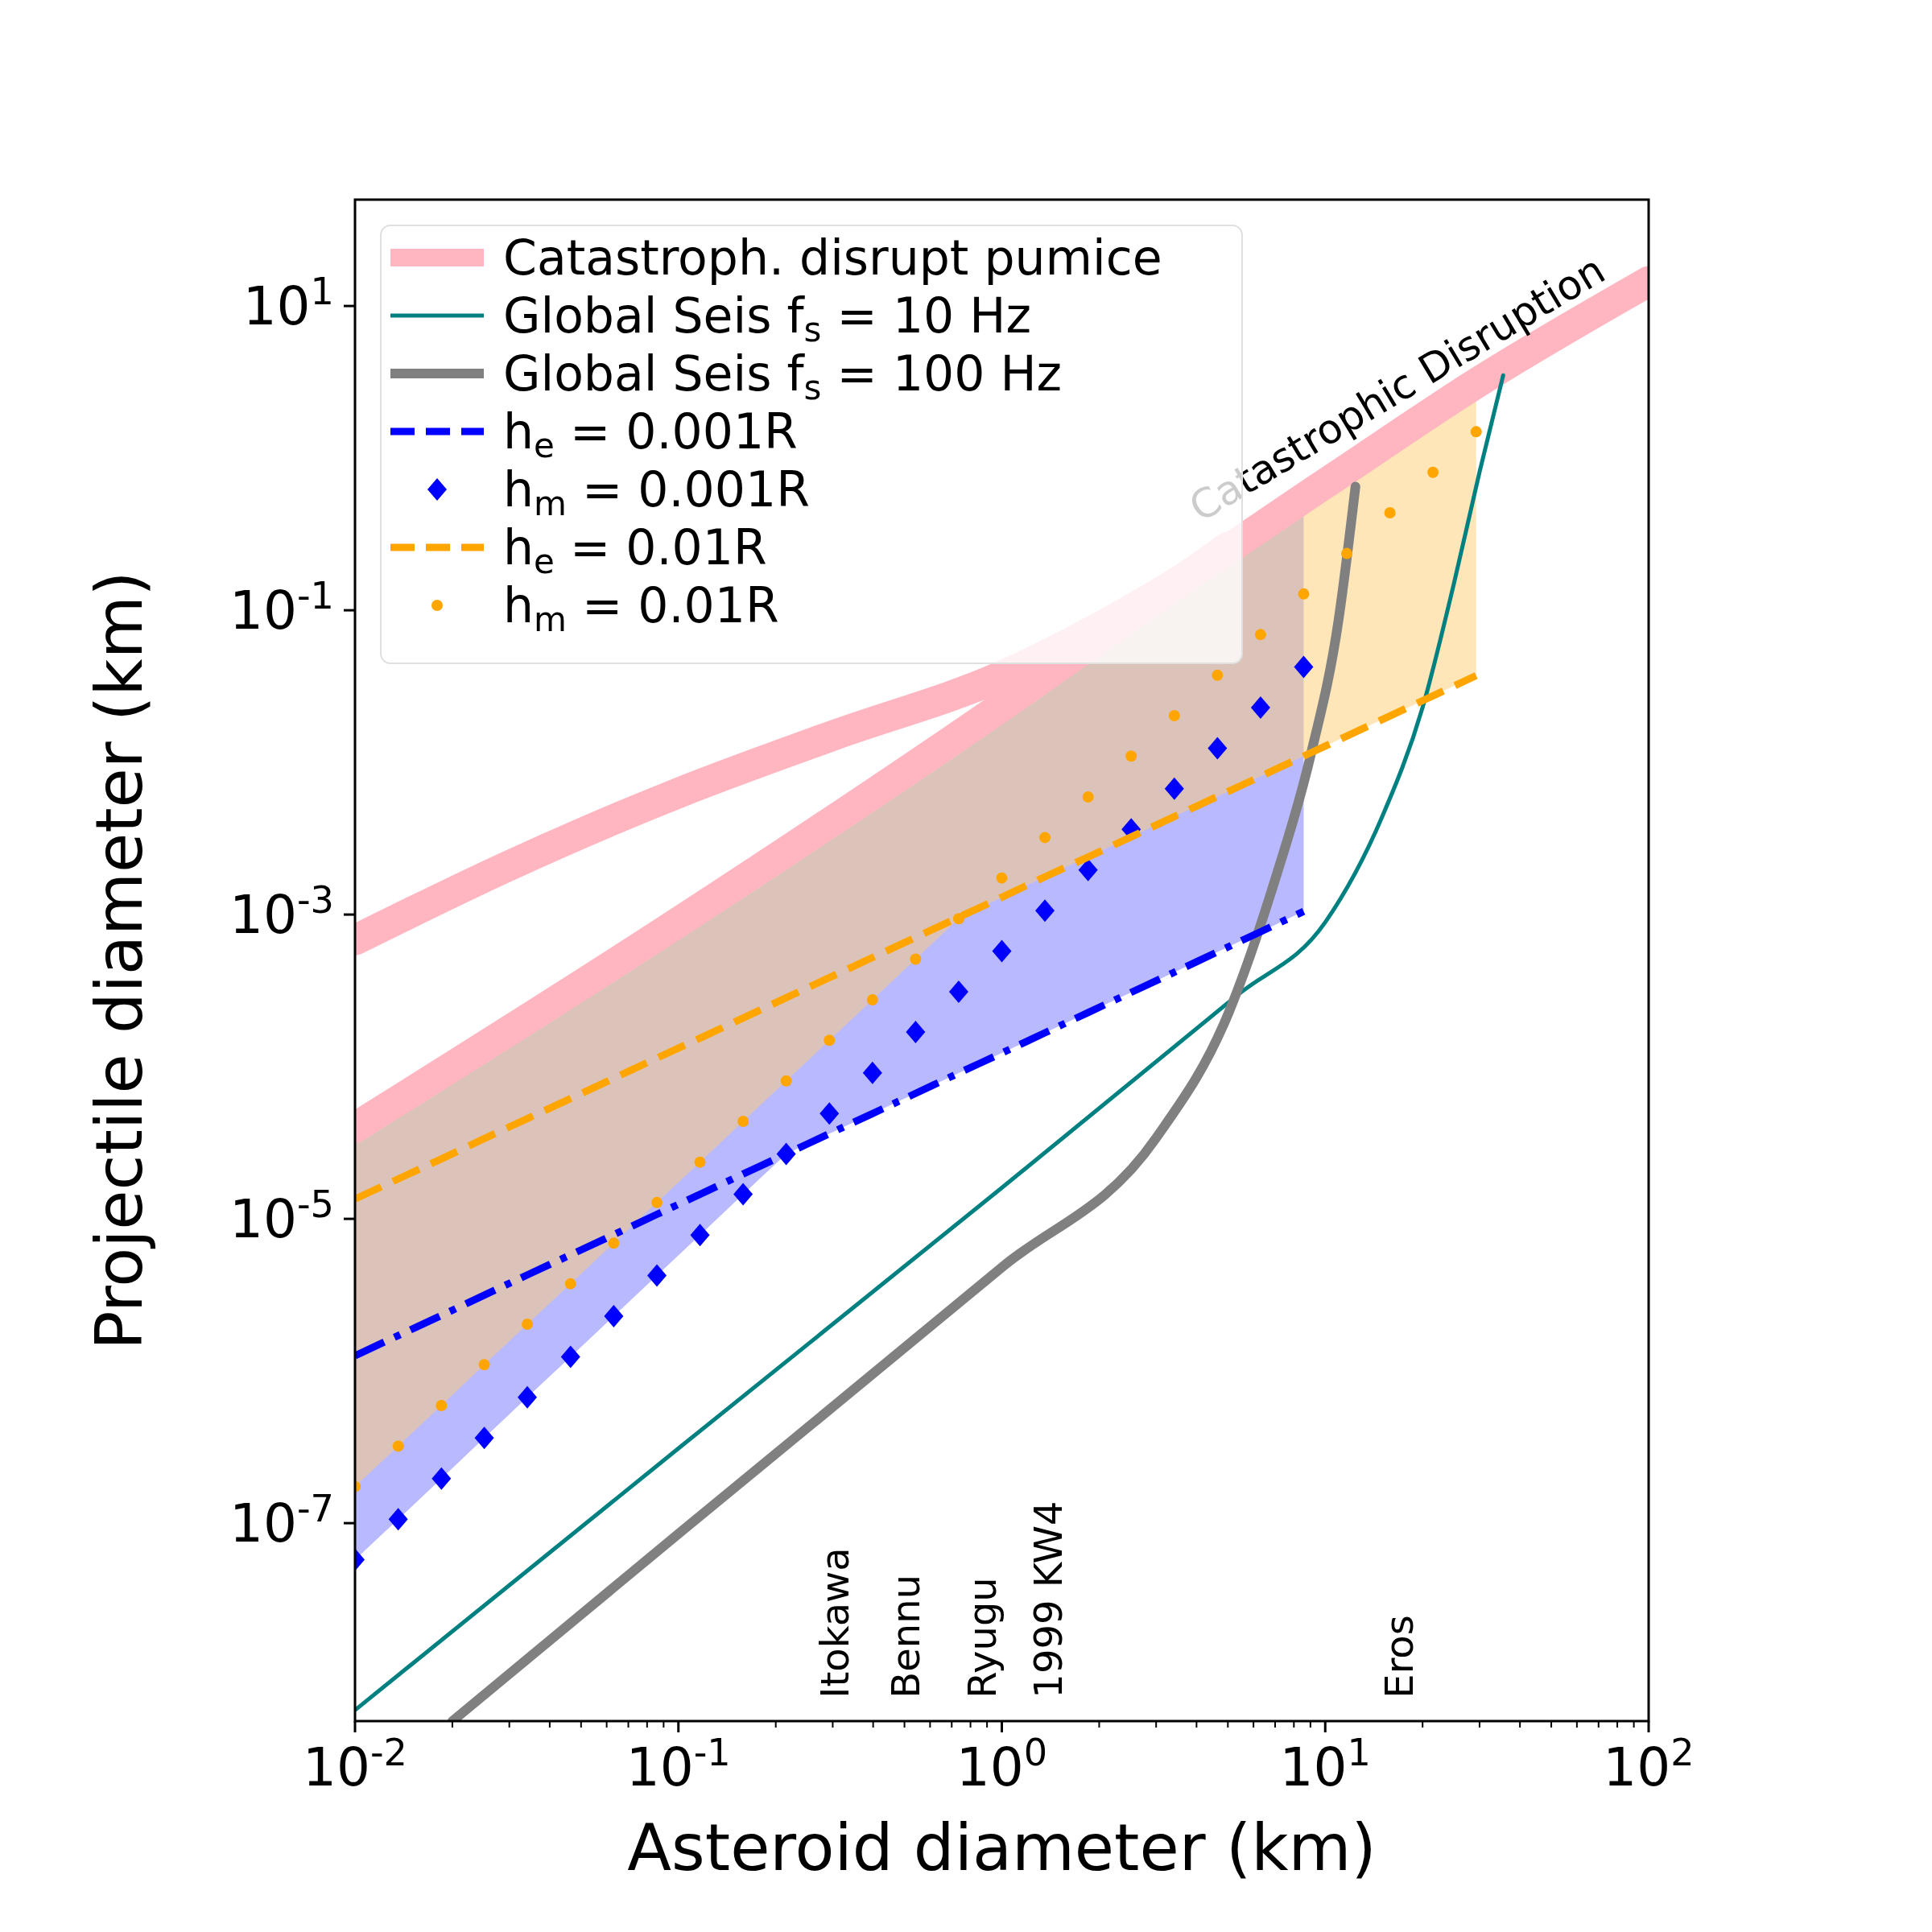  Describe the element at coordinates (1002, 1764) in the screenshot. I see `x-tick-label: 10$^{0}$` at that location.